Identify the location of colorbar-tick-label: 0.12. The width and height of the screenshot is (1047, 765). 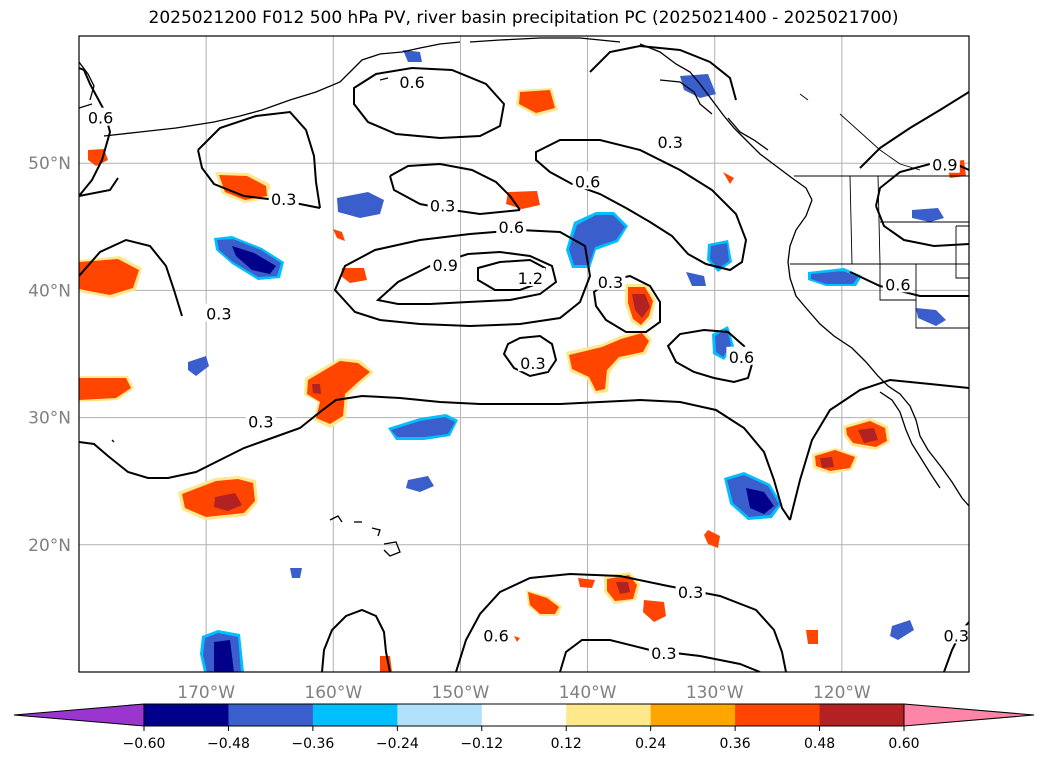
(566, 744).